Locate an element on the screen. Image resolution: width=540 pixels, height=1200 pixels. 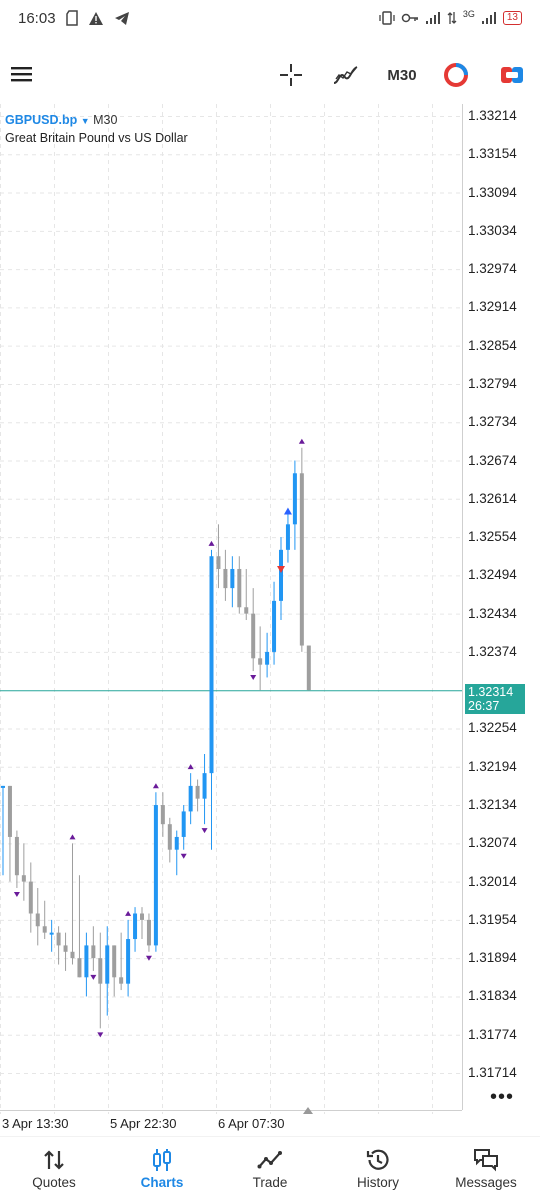
price-level-label: 1.32554 is located at coordinates (492, 537).